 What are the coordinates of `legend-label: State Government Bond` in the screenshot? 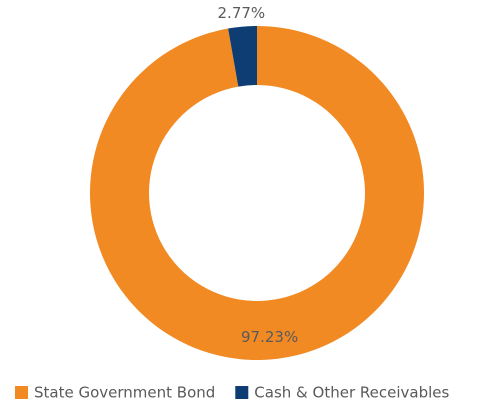 It's located at (124, 393).